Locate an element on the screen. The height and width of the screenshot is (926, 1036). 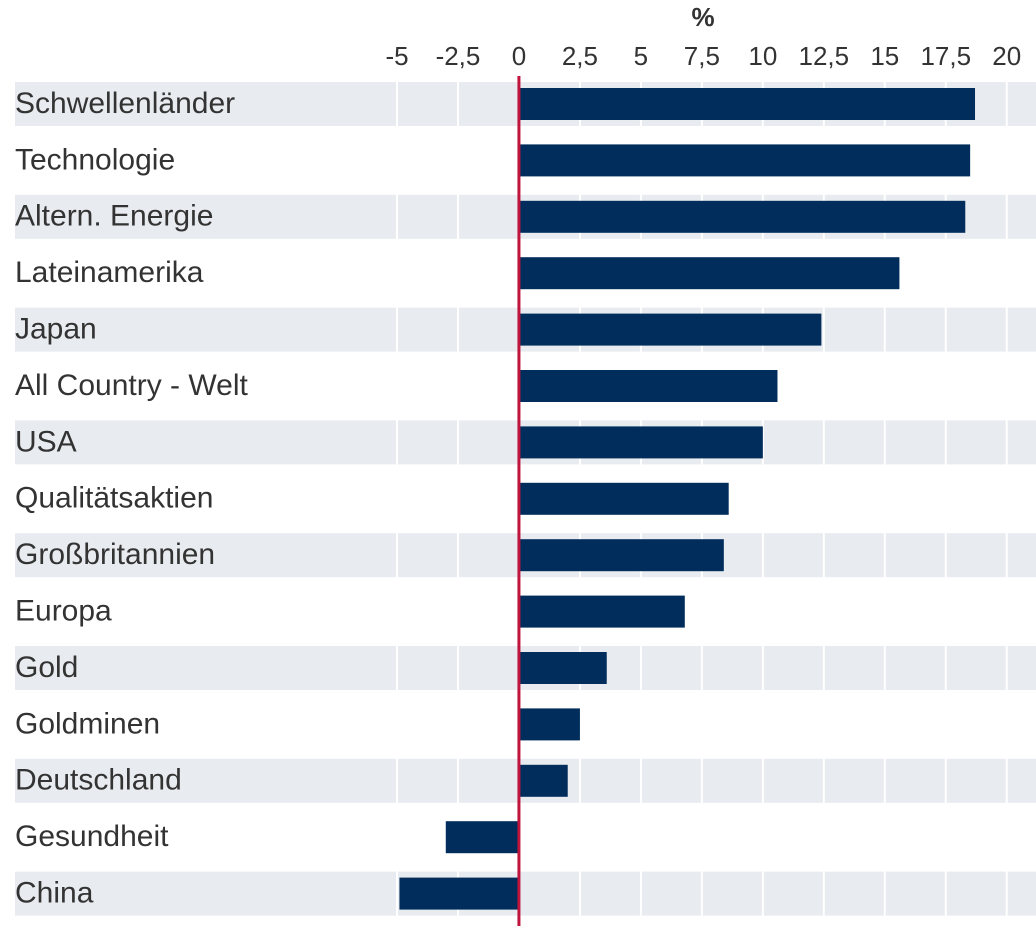
x-tick-label: 7,5 is located at coordinates (702, 56).